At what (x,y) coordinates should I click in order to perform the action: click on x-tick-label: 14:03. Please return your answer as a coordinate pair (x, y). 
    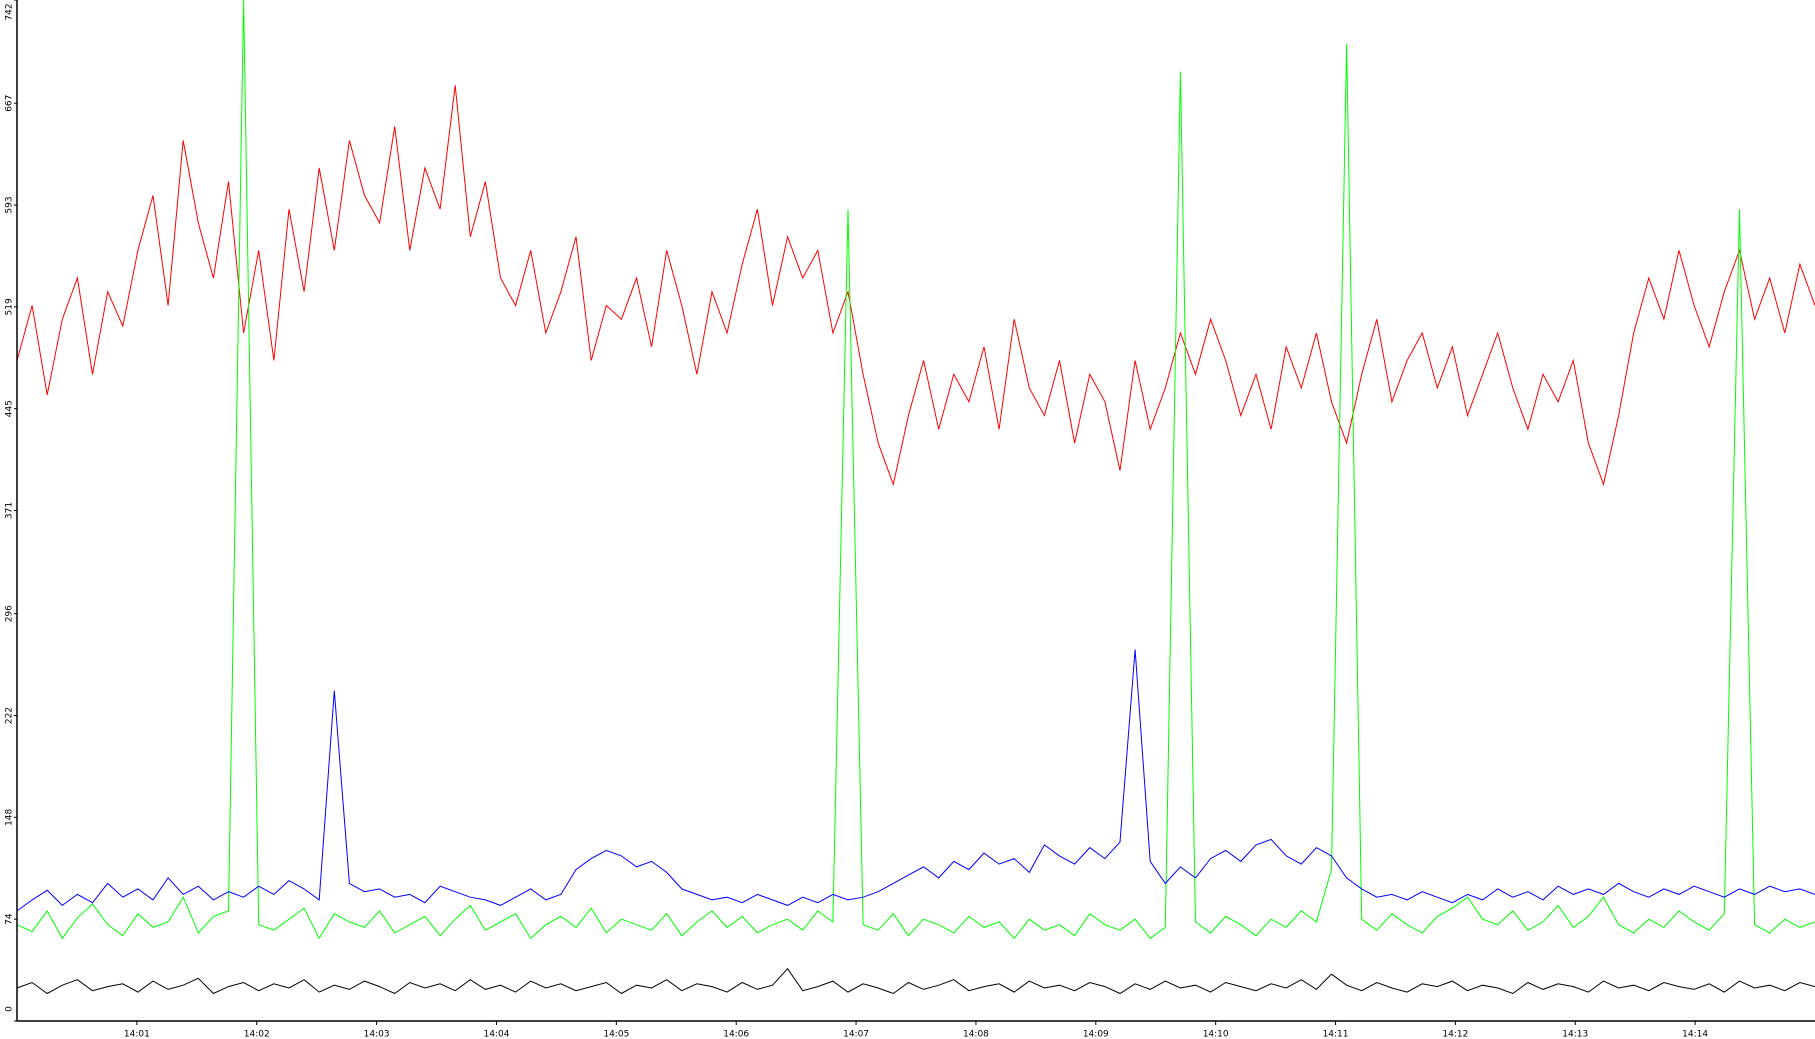
    Looking at the image, I should click on (377, 1034).